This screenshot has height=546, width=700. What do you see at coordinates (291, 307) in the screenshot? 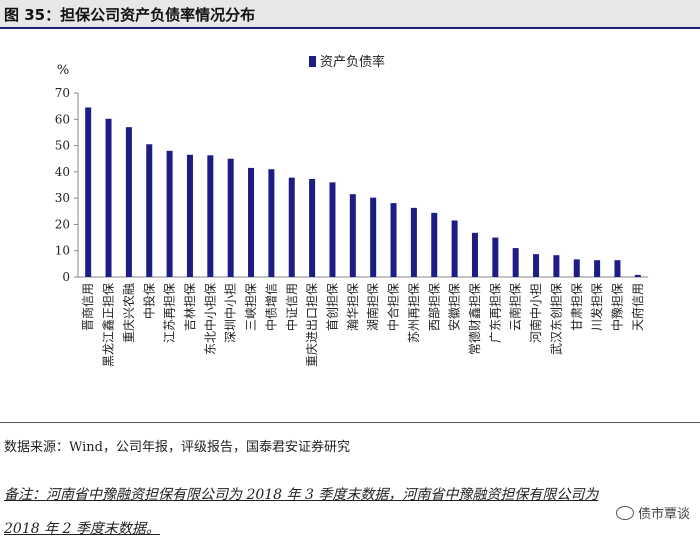
I see `category-label: 中证信用` at bounding box center [291, 307].